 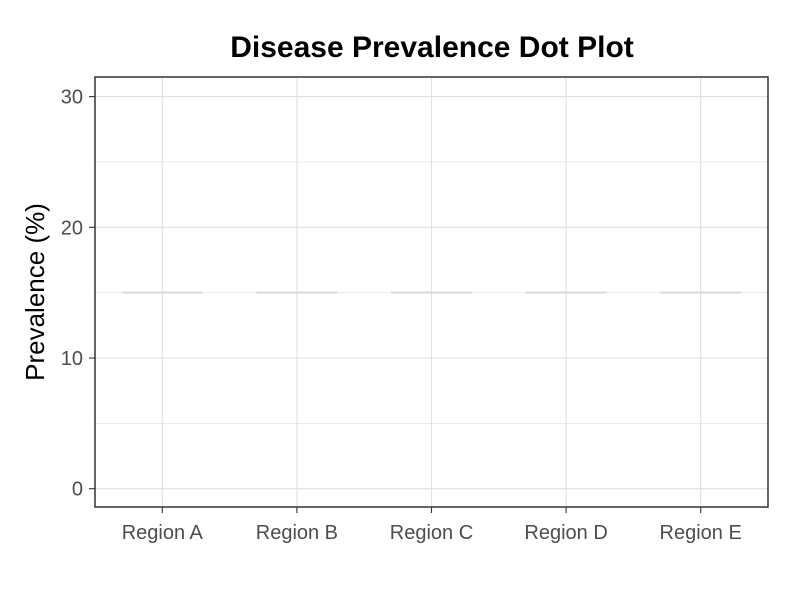 What do you see at coordinates (701, 533) in the screenshot?
I see `x-tick-label: Region E` at bounding box center [701, 533].